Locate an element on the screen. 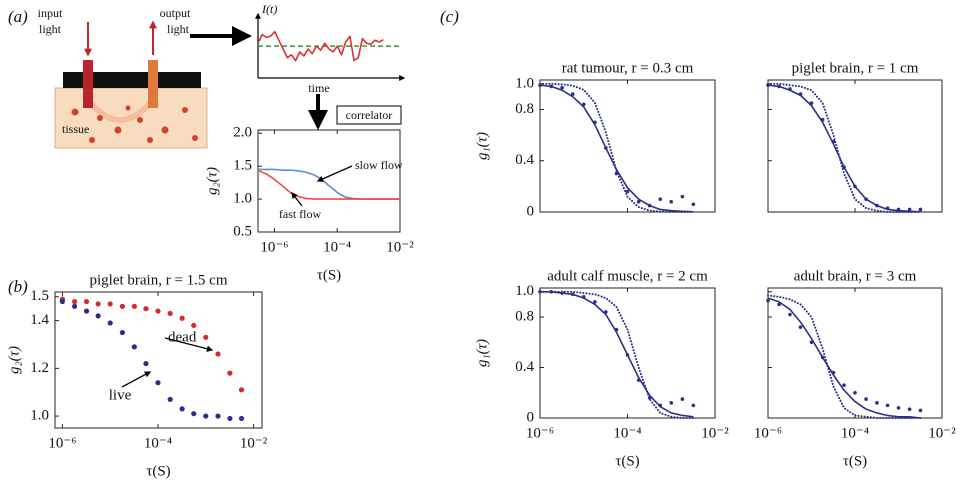 This screenshot has height=482, width=964. y-tick-label: 1.0 is located at coordinates (524, 291).